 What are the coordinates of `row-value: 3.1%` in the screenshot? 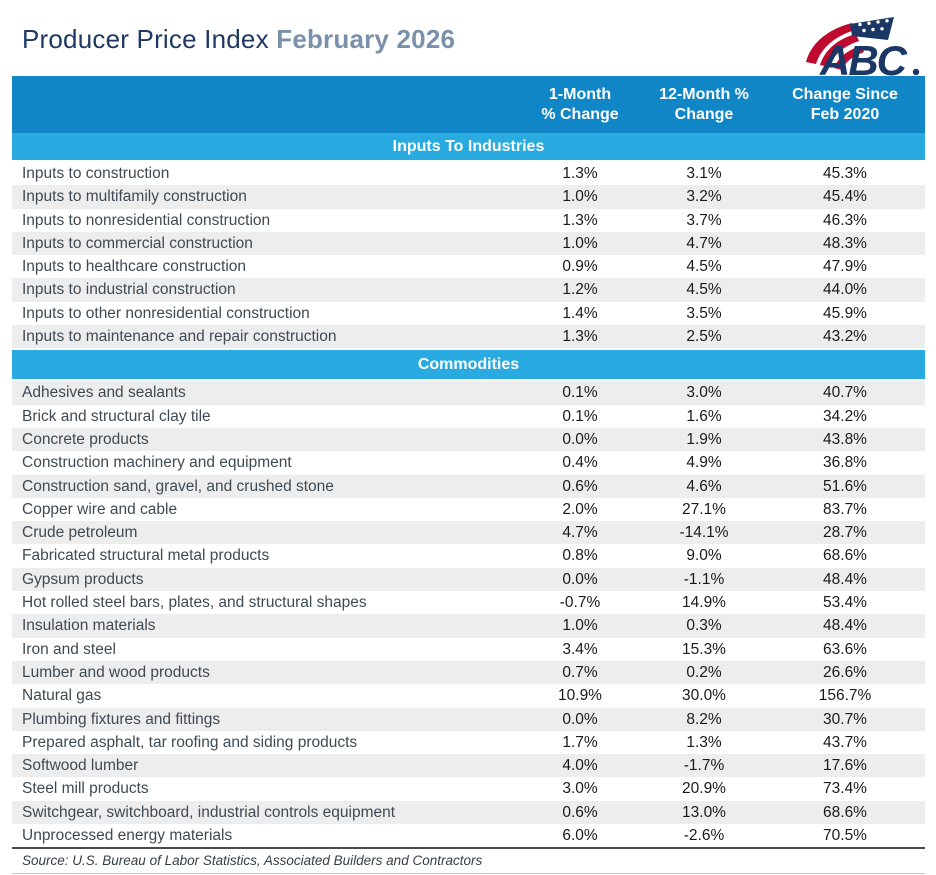 It's located at (704, 173).